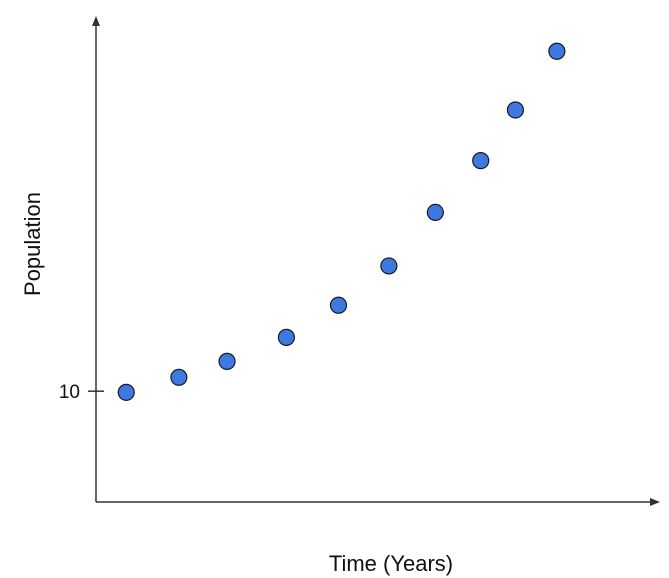  Describe the element at coordinates (391, 563) in the screenshot. I see `x-axis-title: Time (Years)` at that location.